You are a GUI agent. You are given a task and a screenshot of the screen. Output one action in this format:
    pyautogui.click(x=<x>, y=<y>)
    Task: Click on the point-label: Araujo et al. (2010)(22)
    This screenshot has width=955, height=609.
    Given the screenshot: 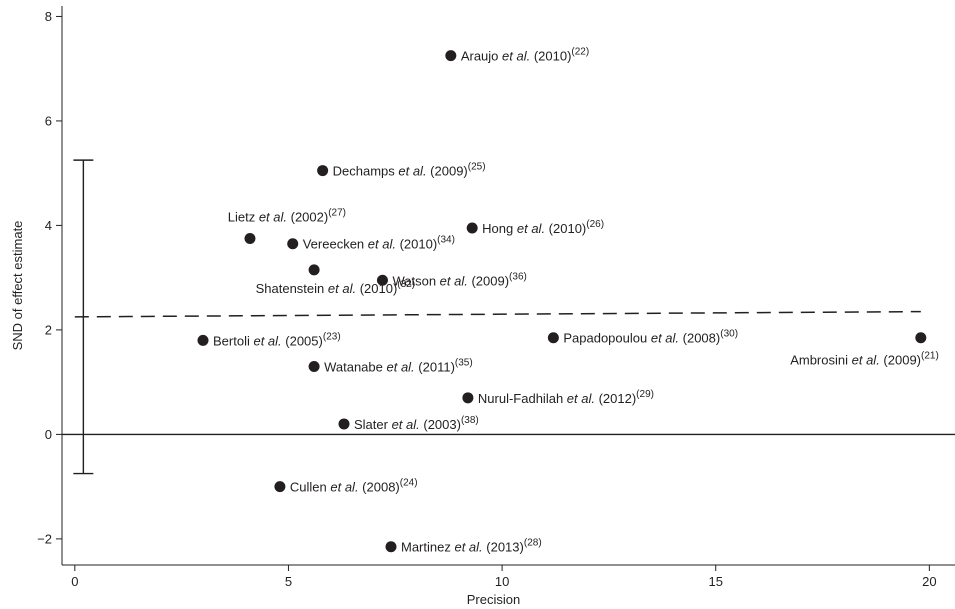 What is the action you would take?
    pyautogui.click(x=525, y=55)
    